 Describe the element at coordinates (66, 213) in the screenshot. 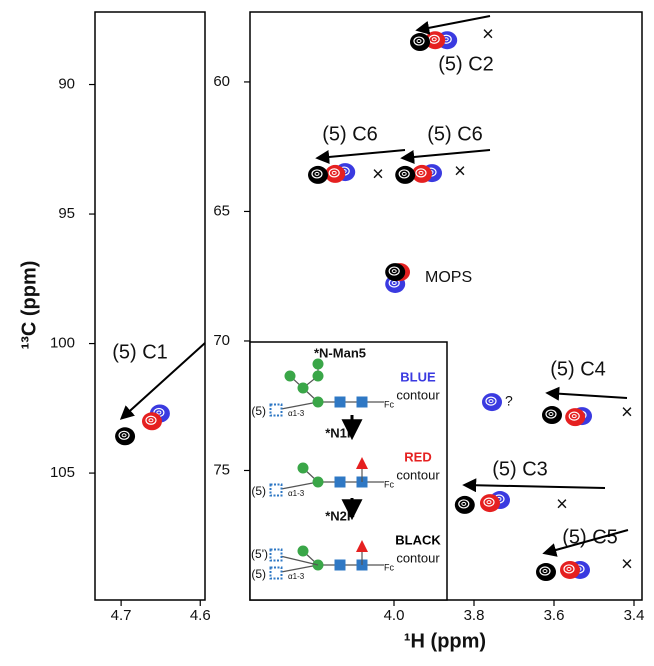

I see `y-tick-label: 95` at that location.